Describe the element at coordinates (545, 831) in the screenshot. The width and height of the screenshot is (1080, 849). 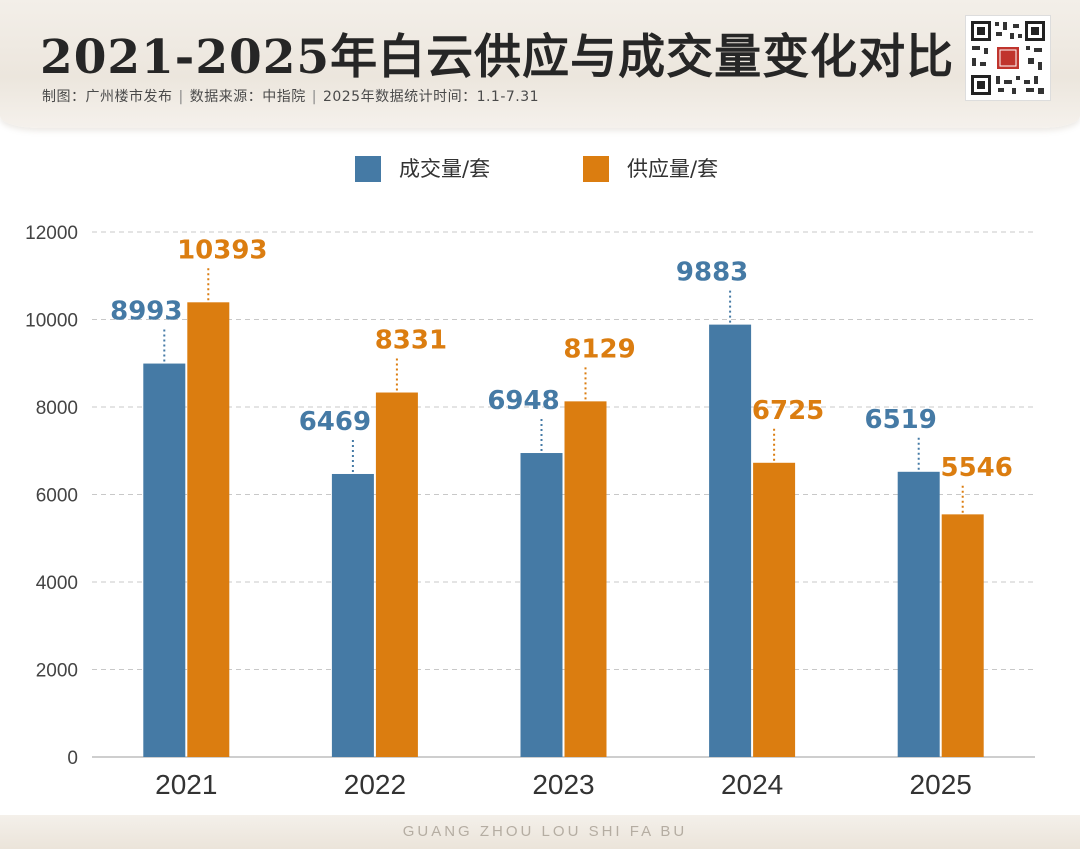
I see `footer-text: GUANG ZHOU LOU SHI FA BU` at that location.